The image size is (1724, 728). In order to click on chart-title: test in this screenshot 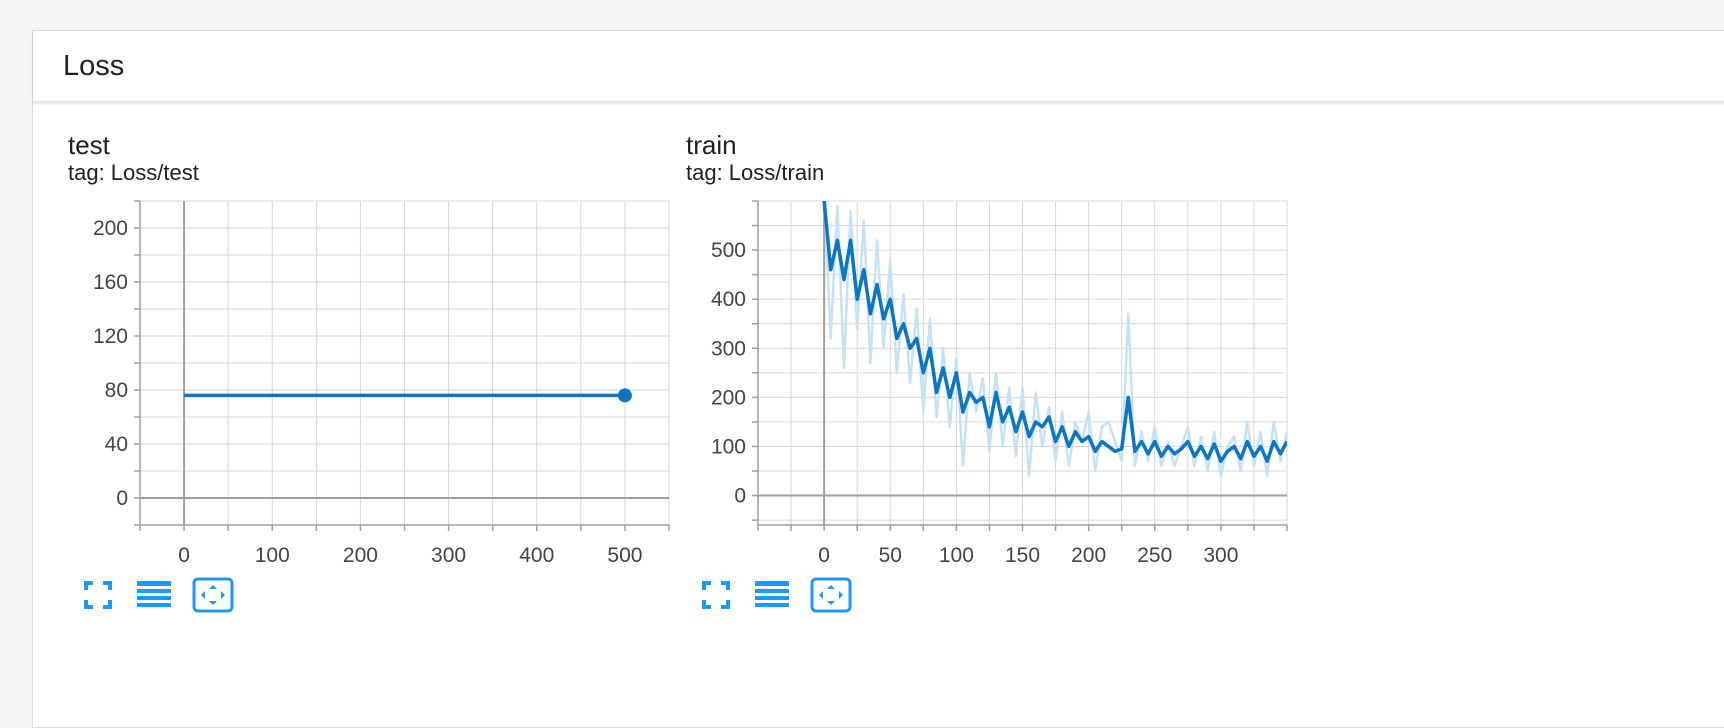, I will do `click(89, 145)`.